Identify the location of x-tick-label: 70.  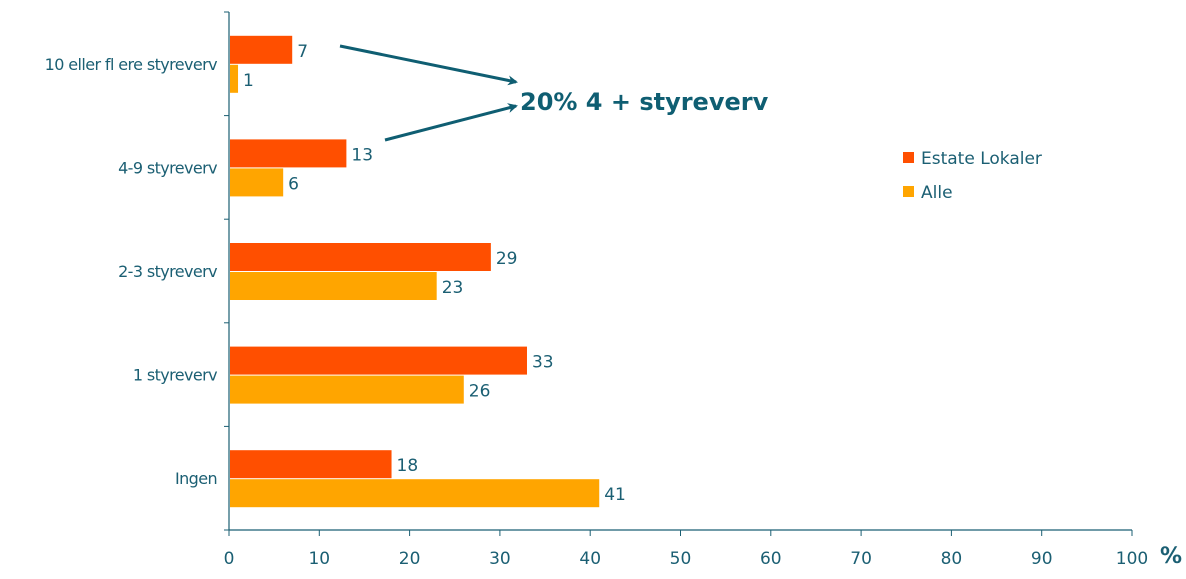
(861, 559).